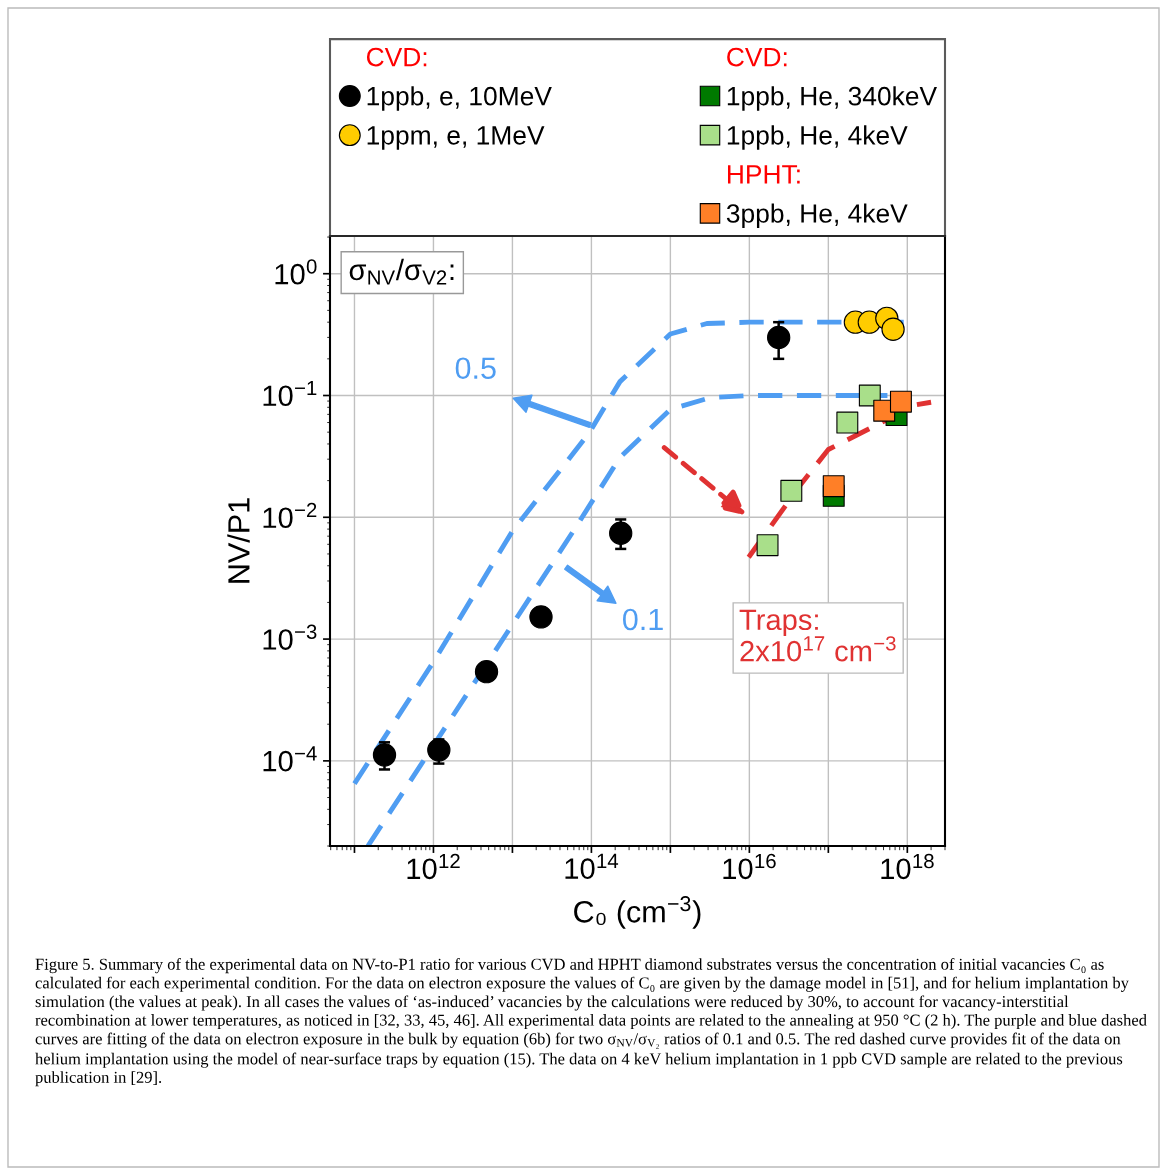 Image resolution: width=1167 pixels, height=1175 pixels. Describe the element at coordinates (592, 866) in the screenshot. I see `x-tick-label: 10$^{14}$` at that location.